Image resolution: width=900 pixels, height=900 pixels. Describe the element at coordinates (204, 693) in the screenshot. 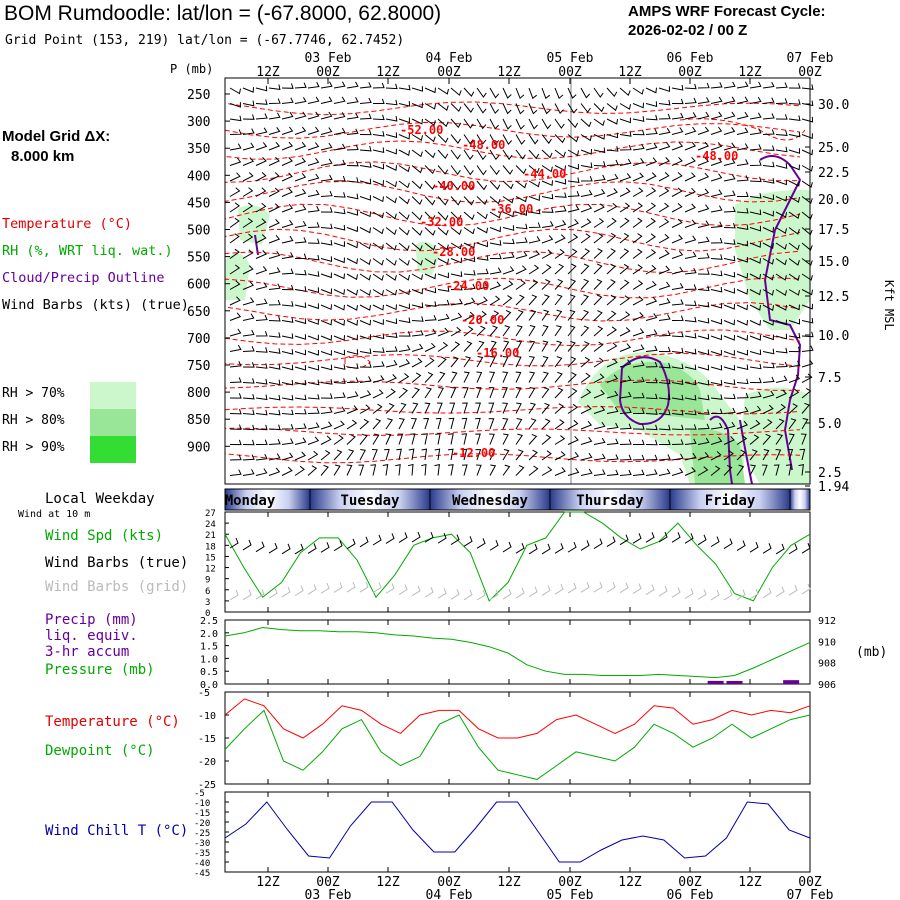

I see `panel-tick-label: -5` at that location.